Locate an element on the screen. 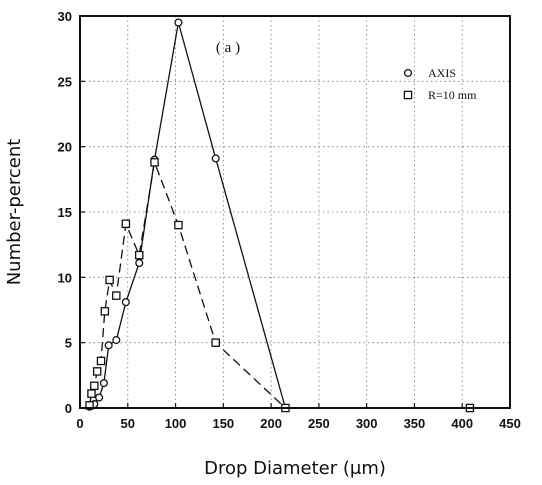 The image size is (542, 485). y-tick-label: 15 is located at coordinates (65, 212).